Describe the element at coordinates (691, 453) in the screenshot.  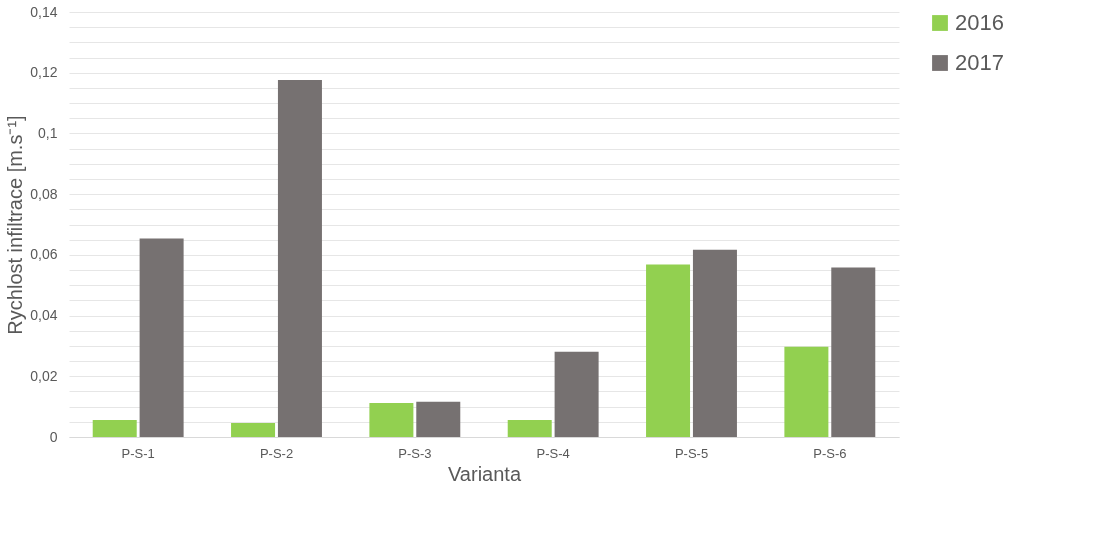
I see `x-tick-label: P-S-5` at that location.